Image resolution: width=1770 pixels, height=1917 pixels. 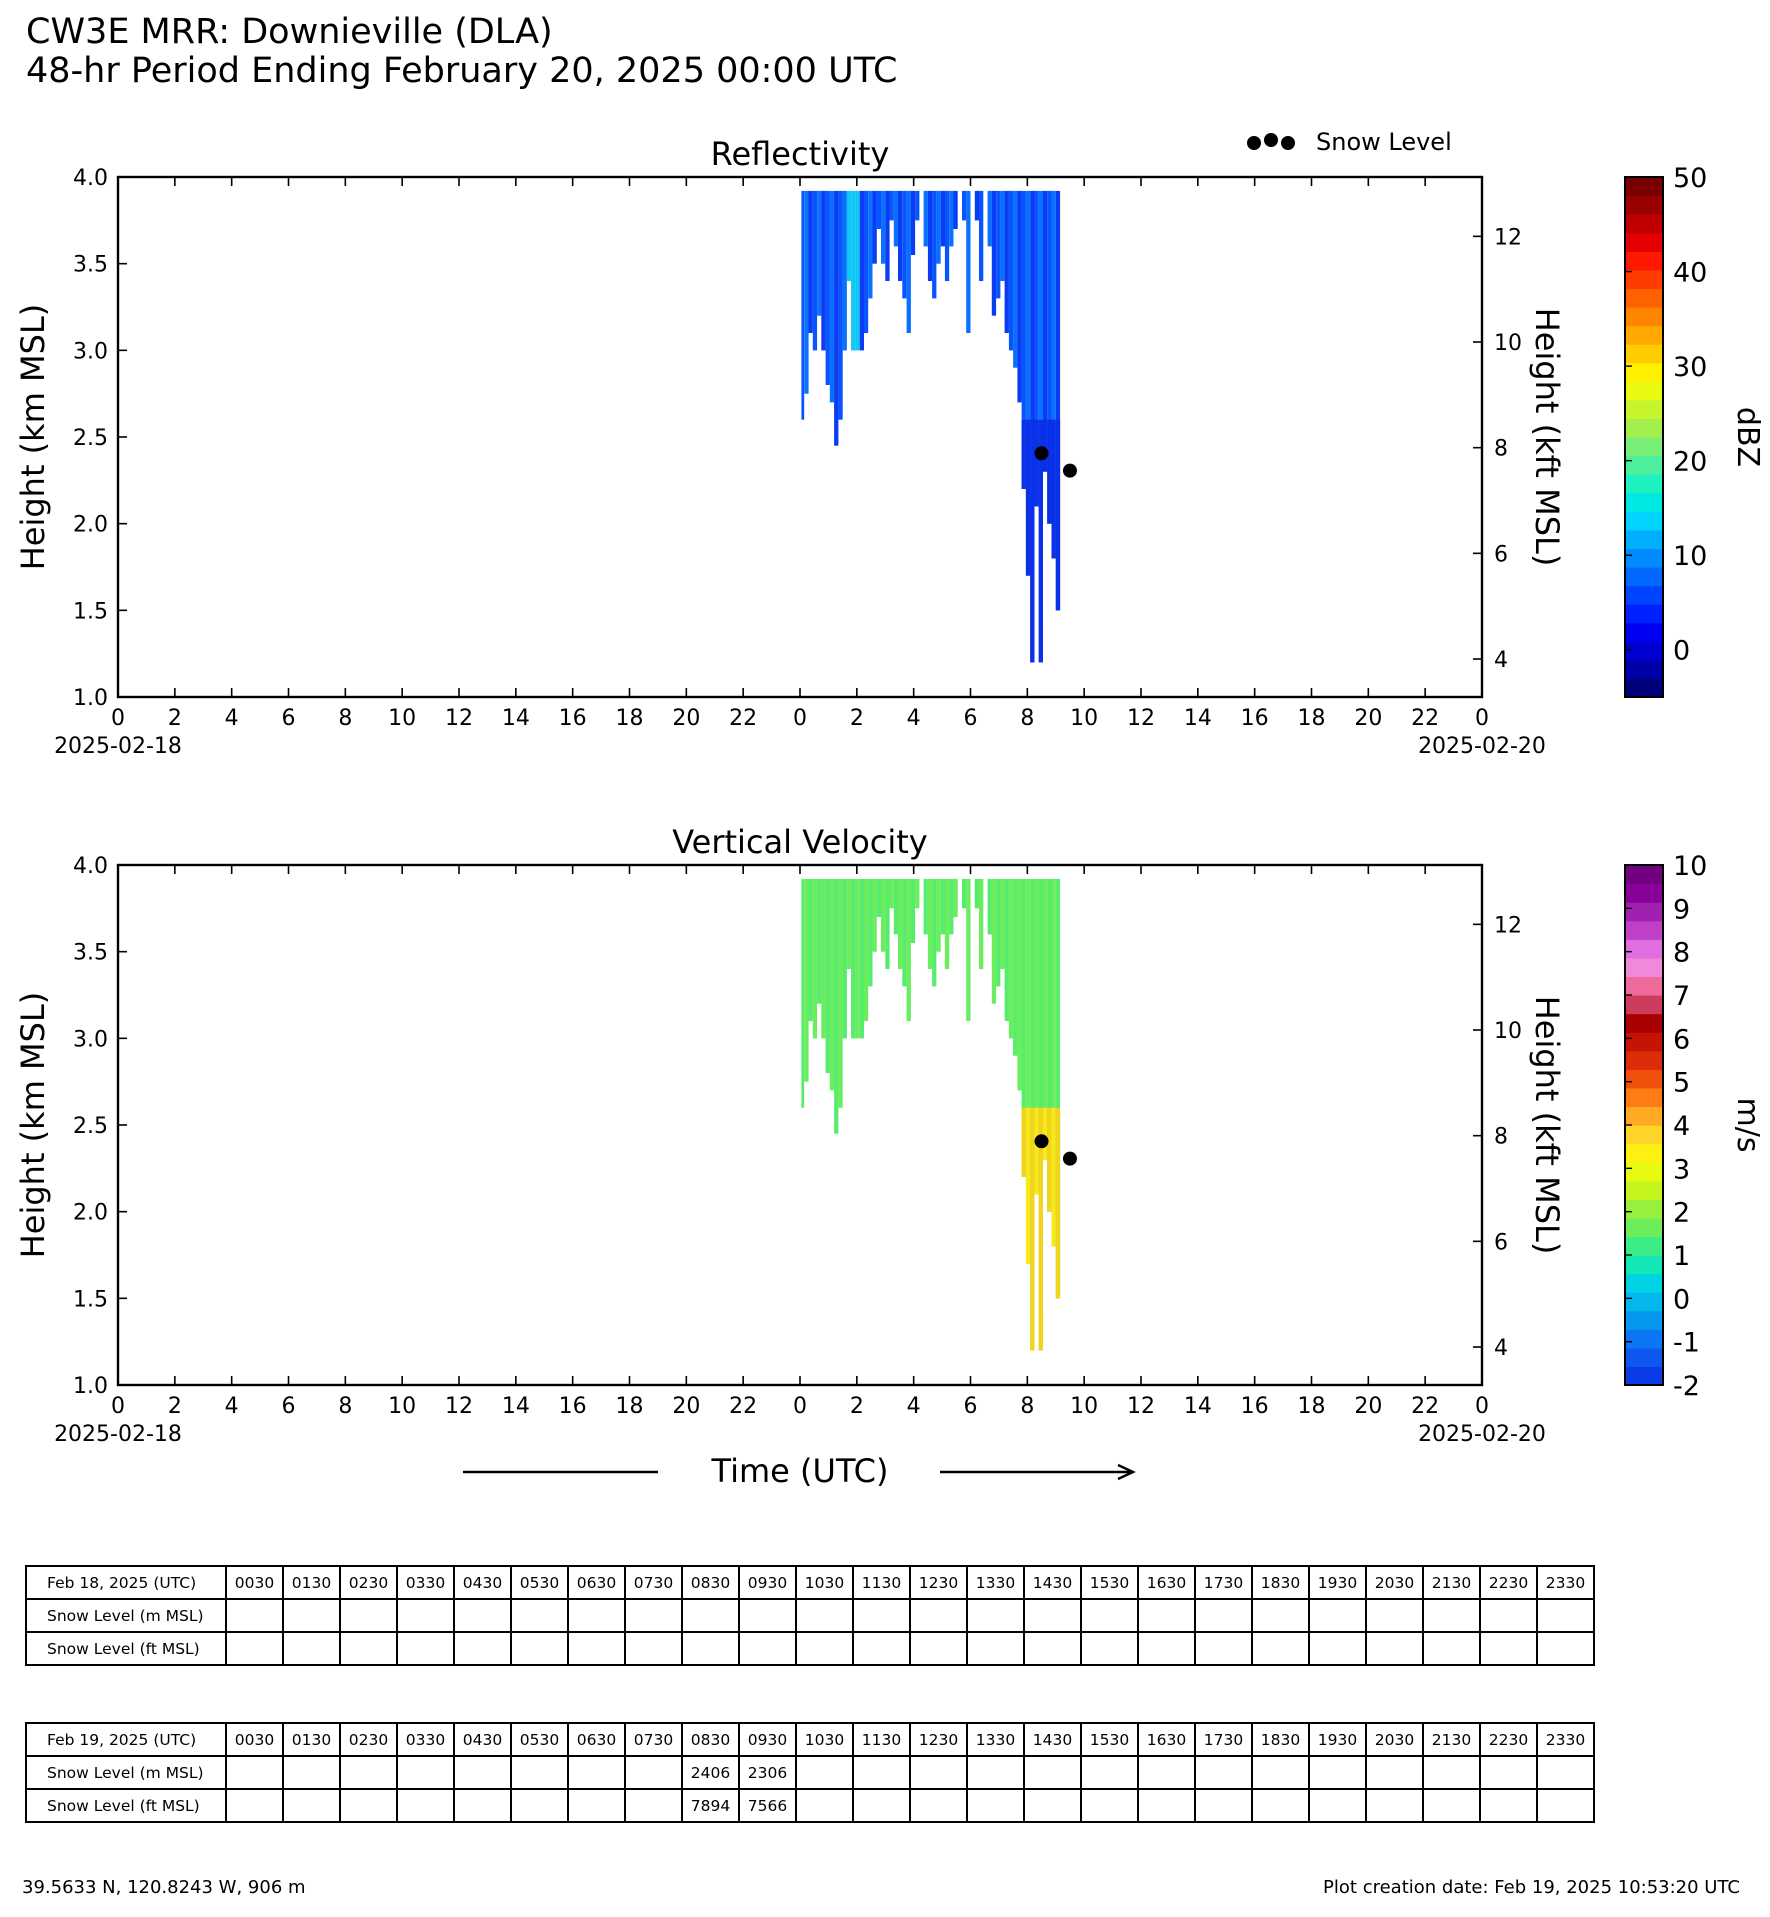 I want to click on y-tick-label: 2.5, so click(x=90, y=438).